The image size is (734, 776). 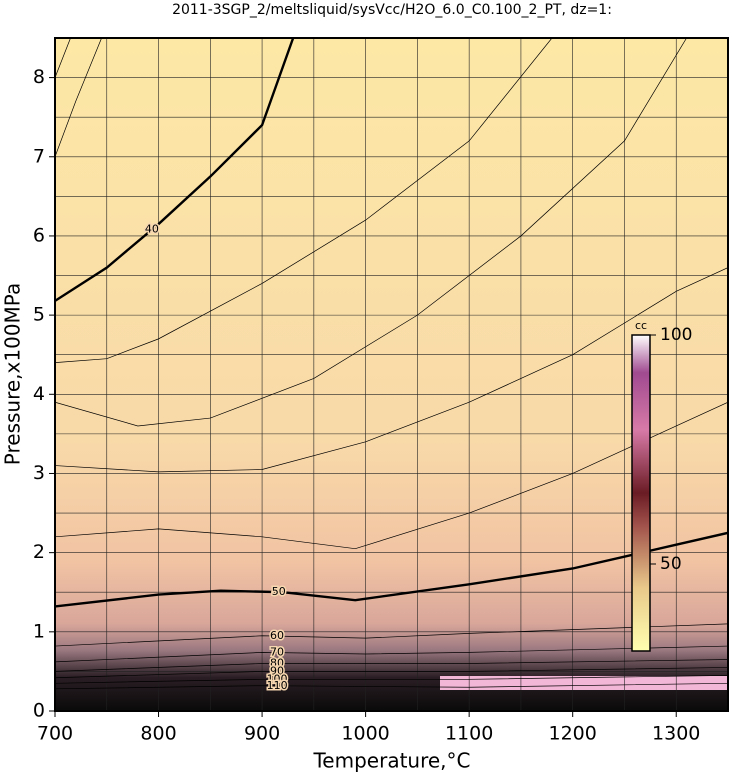 What do you see at coordinates (262, 734) in the screenshot?
I see `x-tick-label: 900` at bounding box center [262, 734].